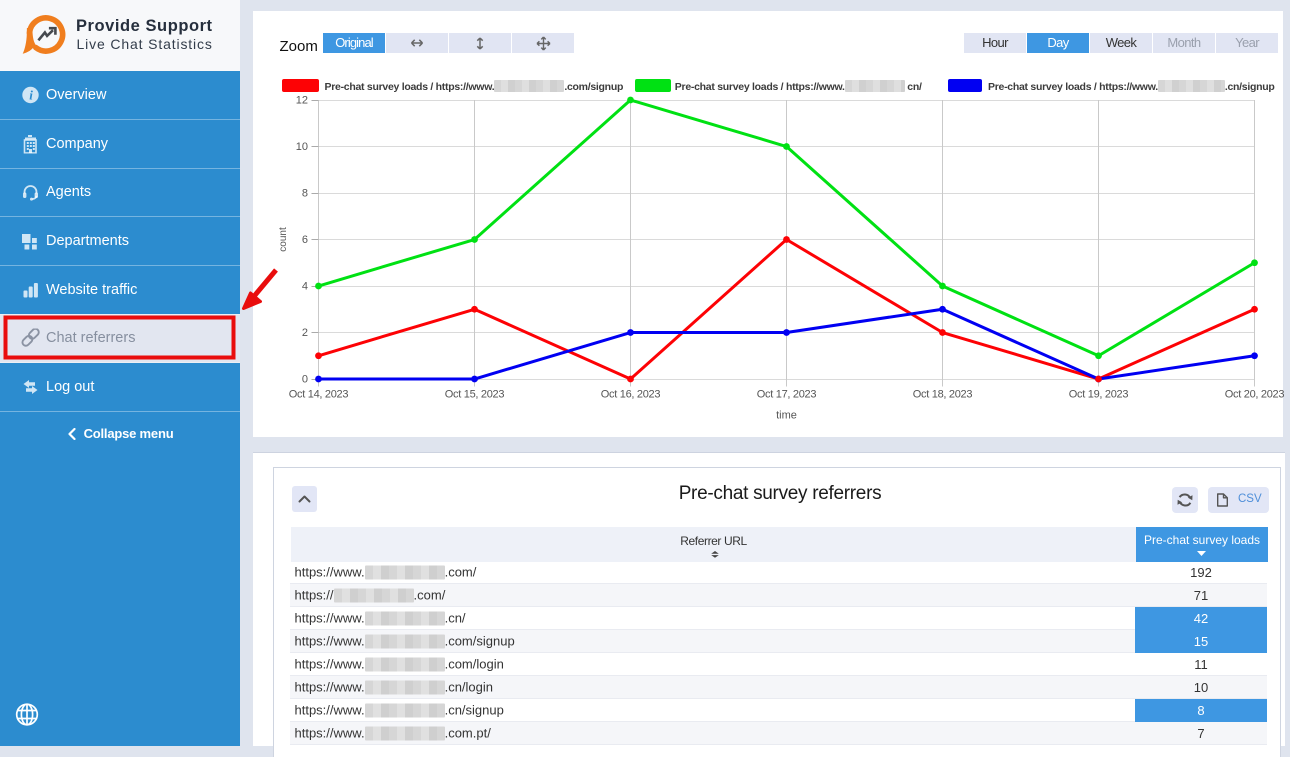 This screenshot has width=1290, height=757. Describe the element at coordinates (305, 333) in the screenshot. I see `svg-text: 2` at that location.